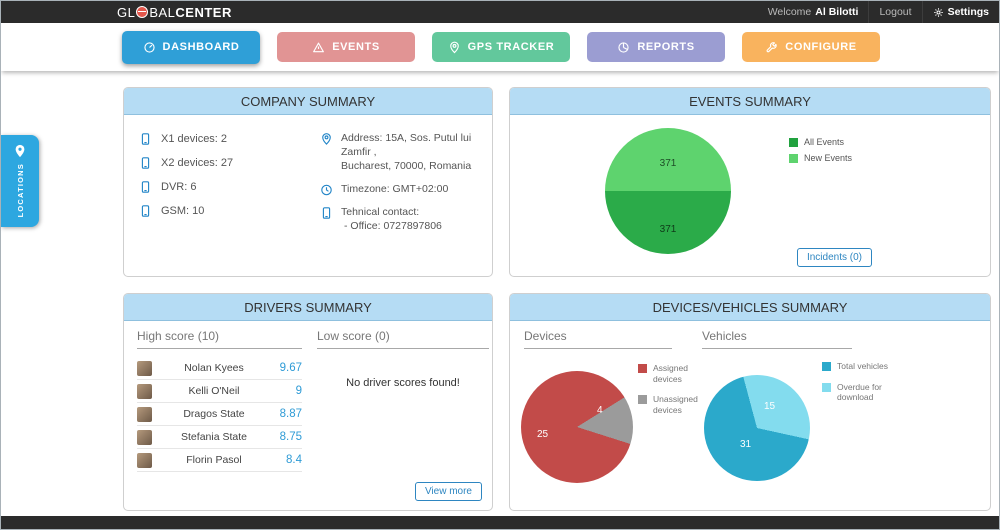 The width and height of the screenshot is (1000, 530). Describe the element at coordinates (294, 460) in the screenshot. I see `driver-score: 8.4` at that location.